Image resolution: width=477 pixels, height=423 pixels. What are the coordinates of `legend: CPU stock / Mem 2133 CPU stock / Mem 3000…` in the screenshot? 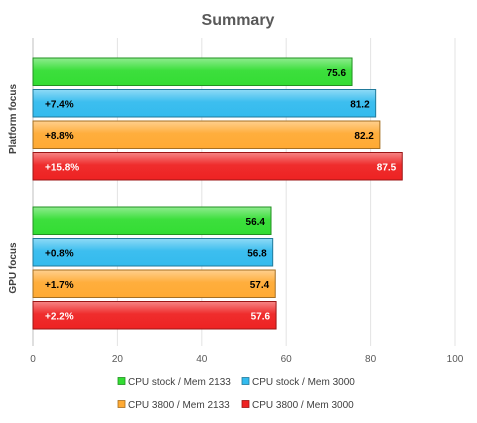 It's located at (236, 394).